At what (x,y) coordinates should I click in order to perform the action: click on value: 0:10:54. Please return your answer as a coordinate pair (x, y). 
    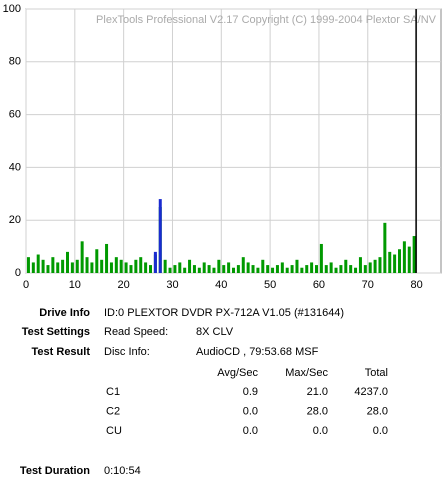
    Looking at the image, I should click on (122, 471).